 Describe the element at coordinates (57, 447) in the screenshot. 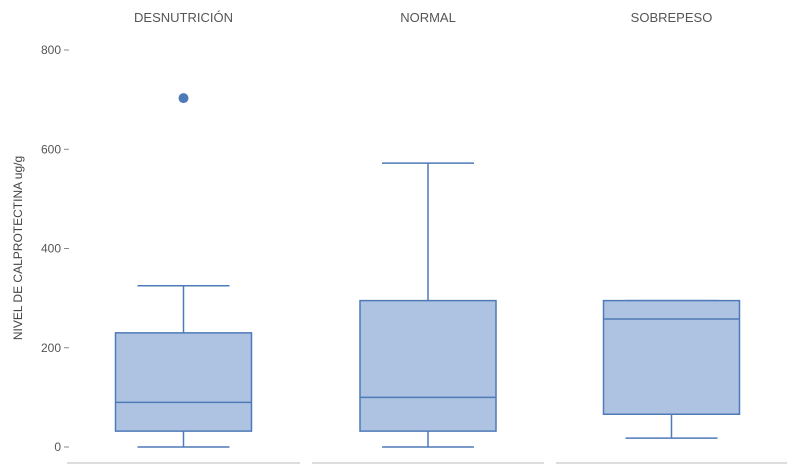

I see `y-tick-label: 0` at that location.